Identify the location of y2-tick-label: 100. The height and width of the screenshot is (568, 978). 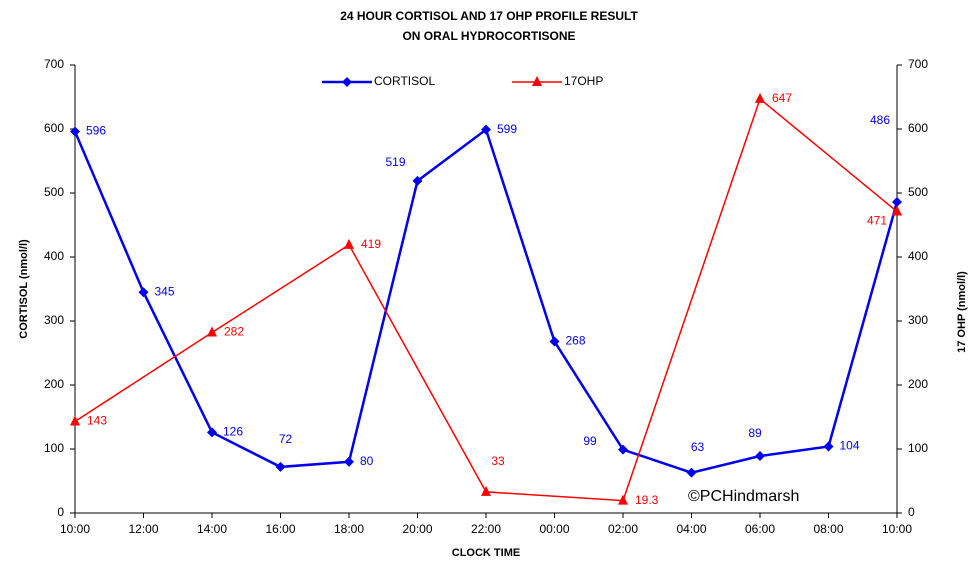
(918, 448).